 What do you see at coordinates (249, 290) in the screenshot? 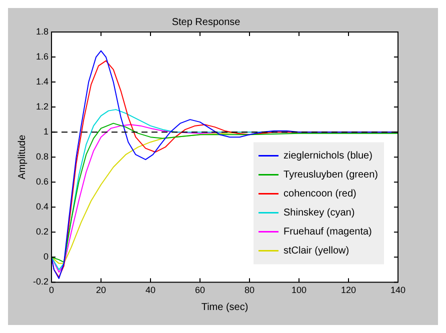
I see `x-tick-label: 80` at bounding box center [249, 290].